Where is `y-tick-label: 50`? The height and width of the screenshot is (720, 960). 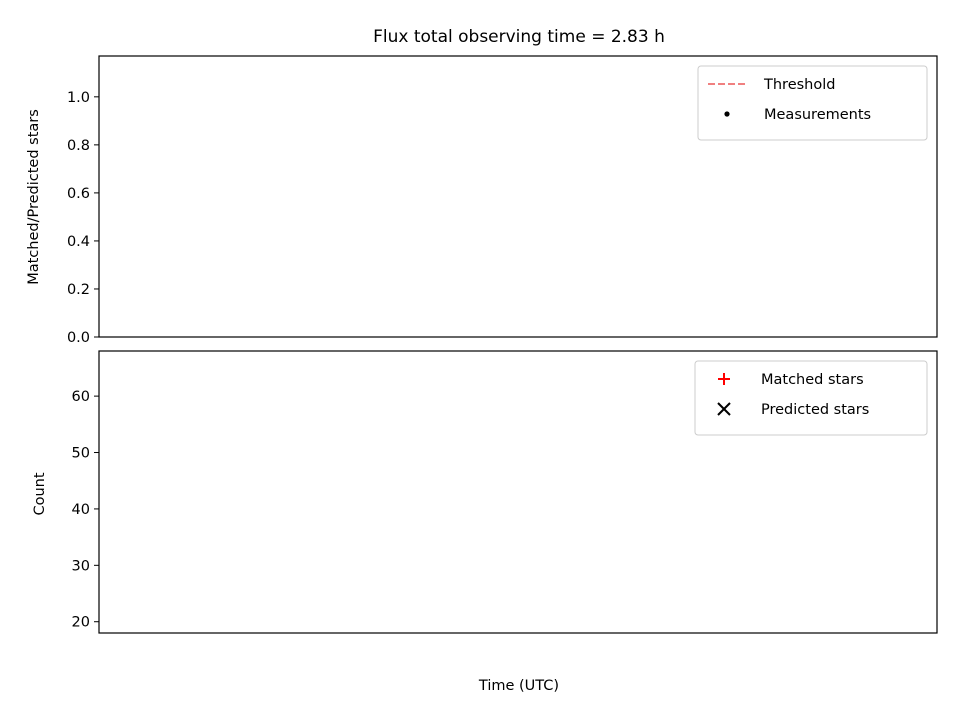 y-tick-label: 50 is located at coordinates (81, 454).